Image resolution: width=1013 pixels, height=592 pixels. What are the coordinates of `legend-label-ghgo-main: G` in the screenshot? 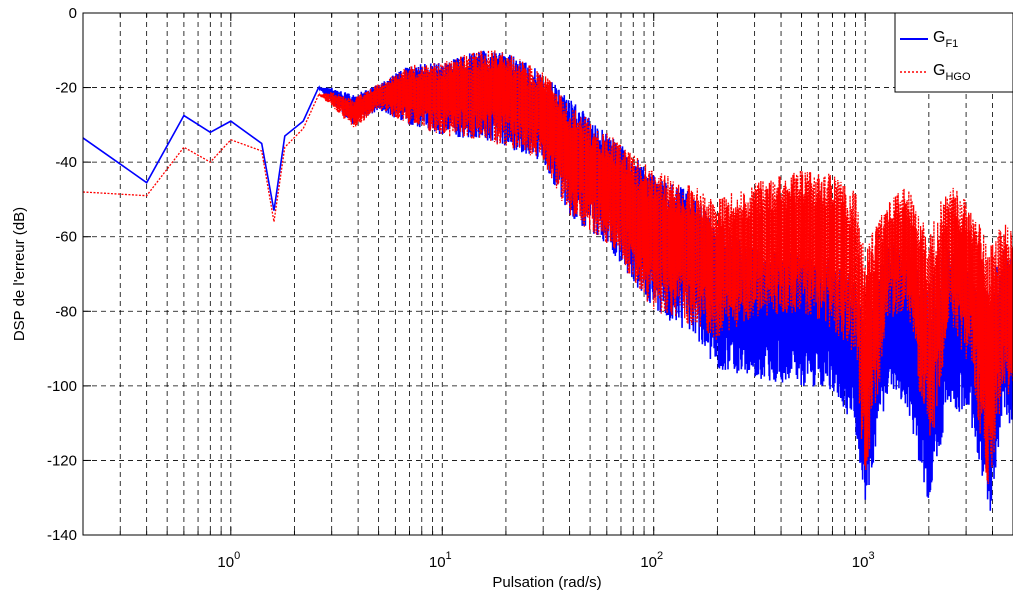 It's located at (939, 70).